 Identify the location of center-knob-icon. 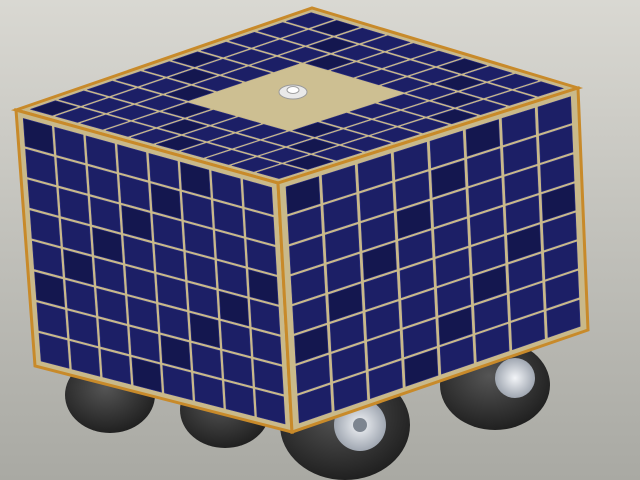
(293, 92).